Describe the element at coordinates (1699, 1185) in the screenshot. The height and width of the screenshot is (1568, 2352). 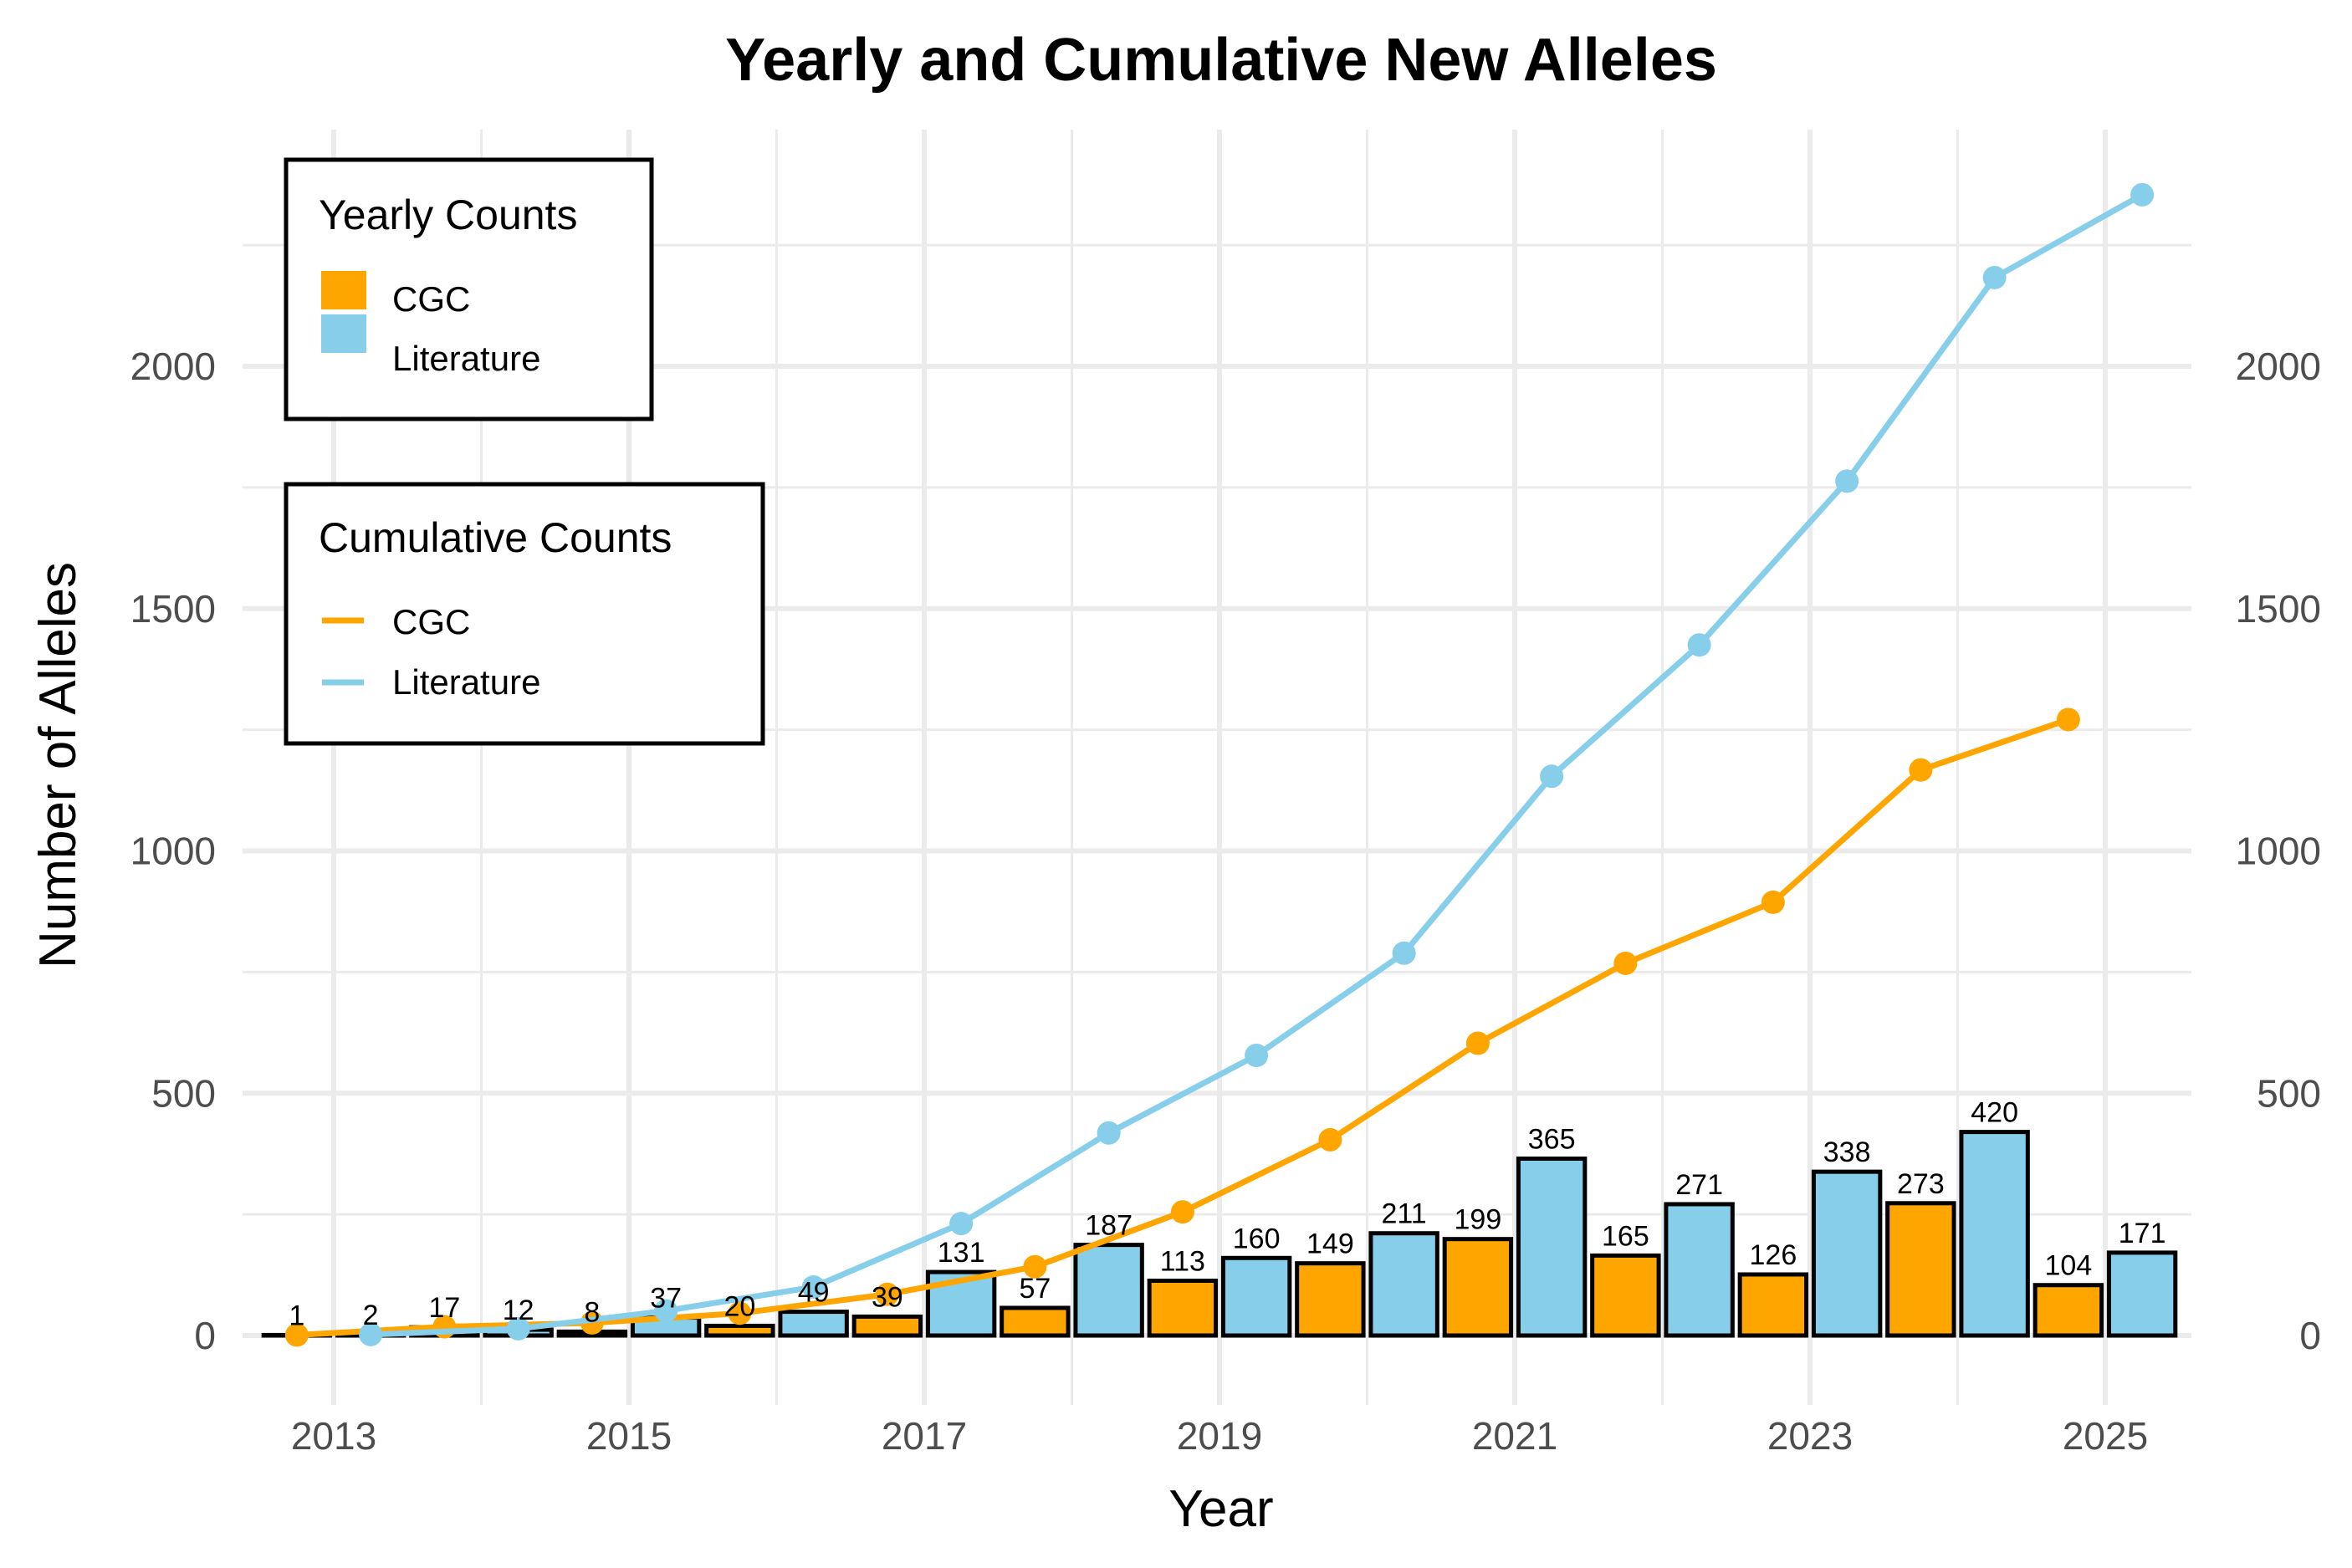
I see `bar-value-label: 271` at that location.